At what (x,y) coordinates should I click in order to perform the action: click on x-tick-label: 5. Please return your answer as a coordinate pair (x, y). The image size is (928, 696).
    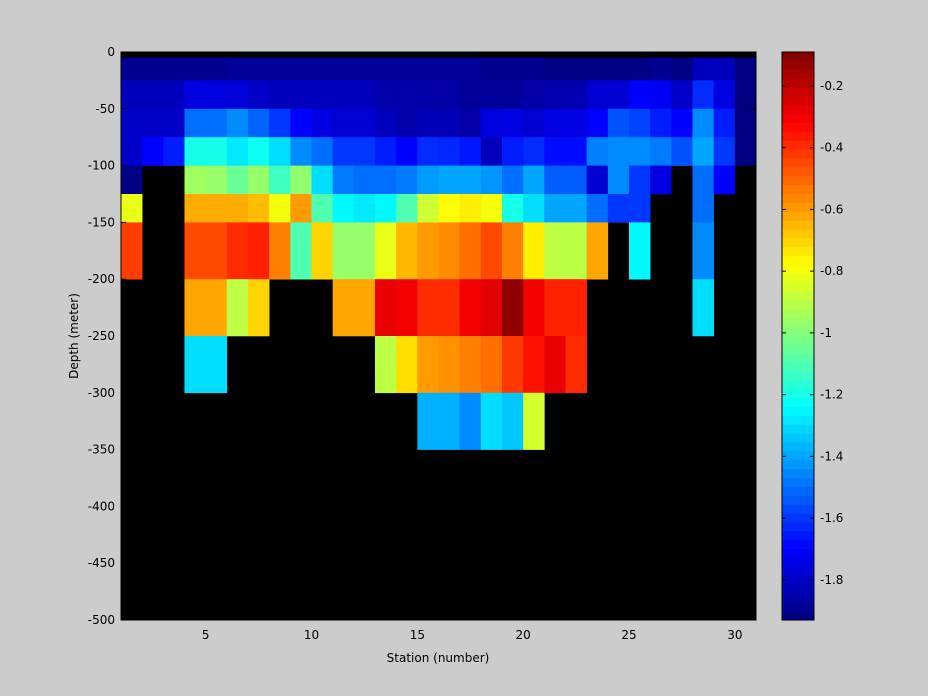
    Looking at the image, I should click on (206, 635).